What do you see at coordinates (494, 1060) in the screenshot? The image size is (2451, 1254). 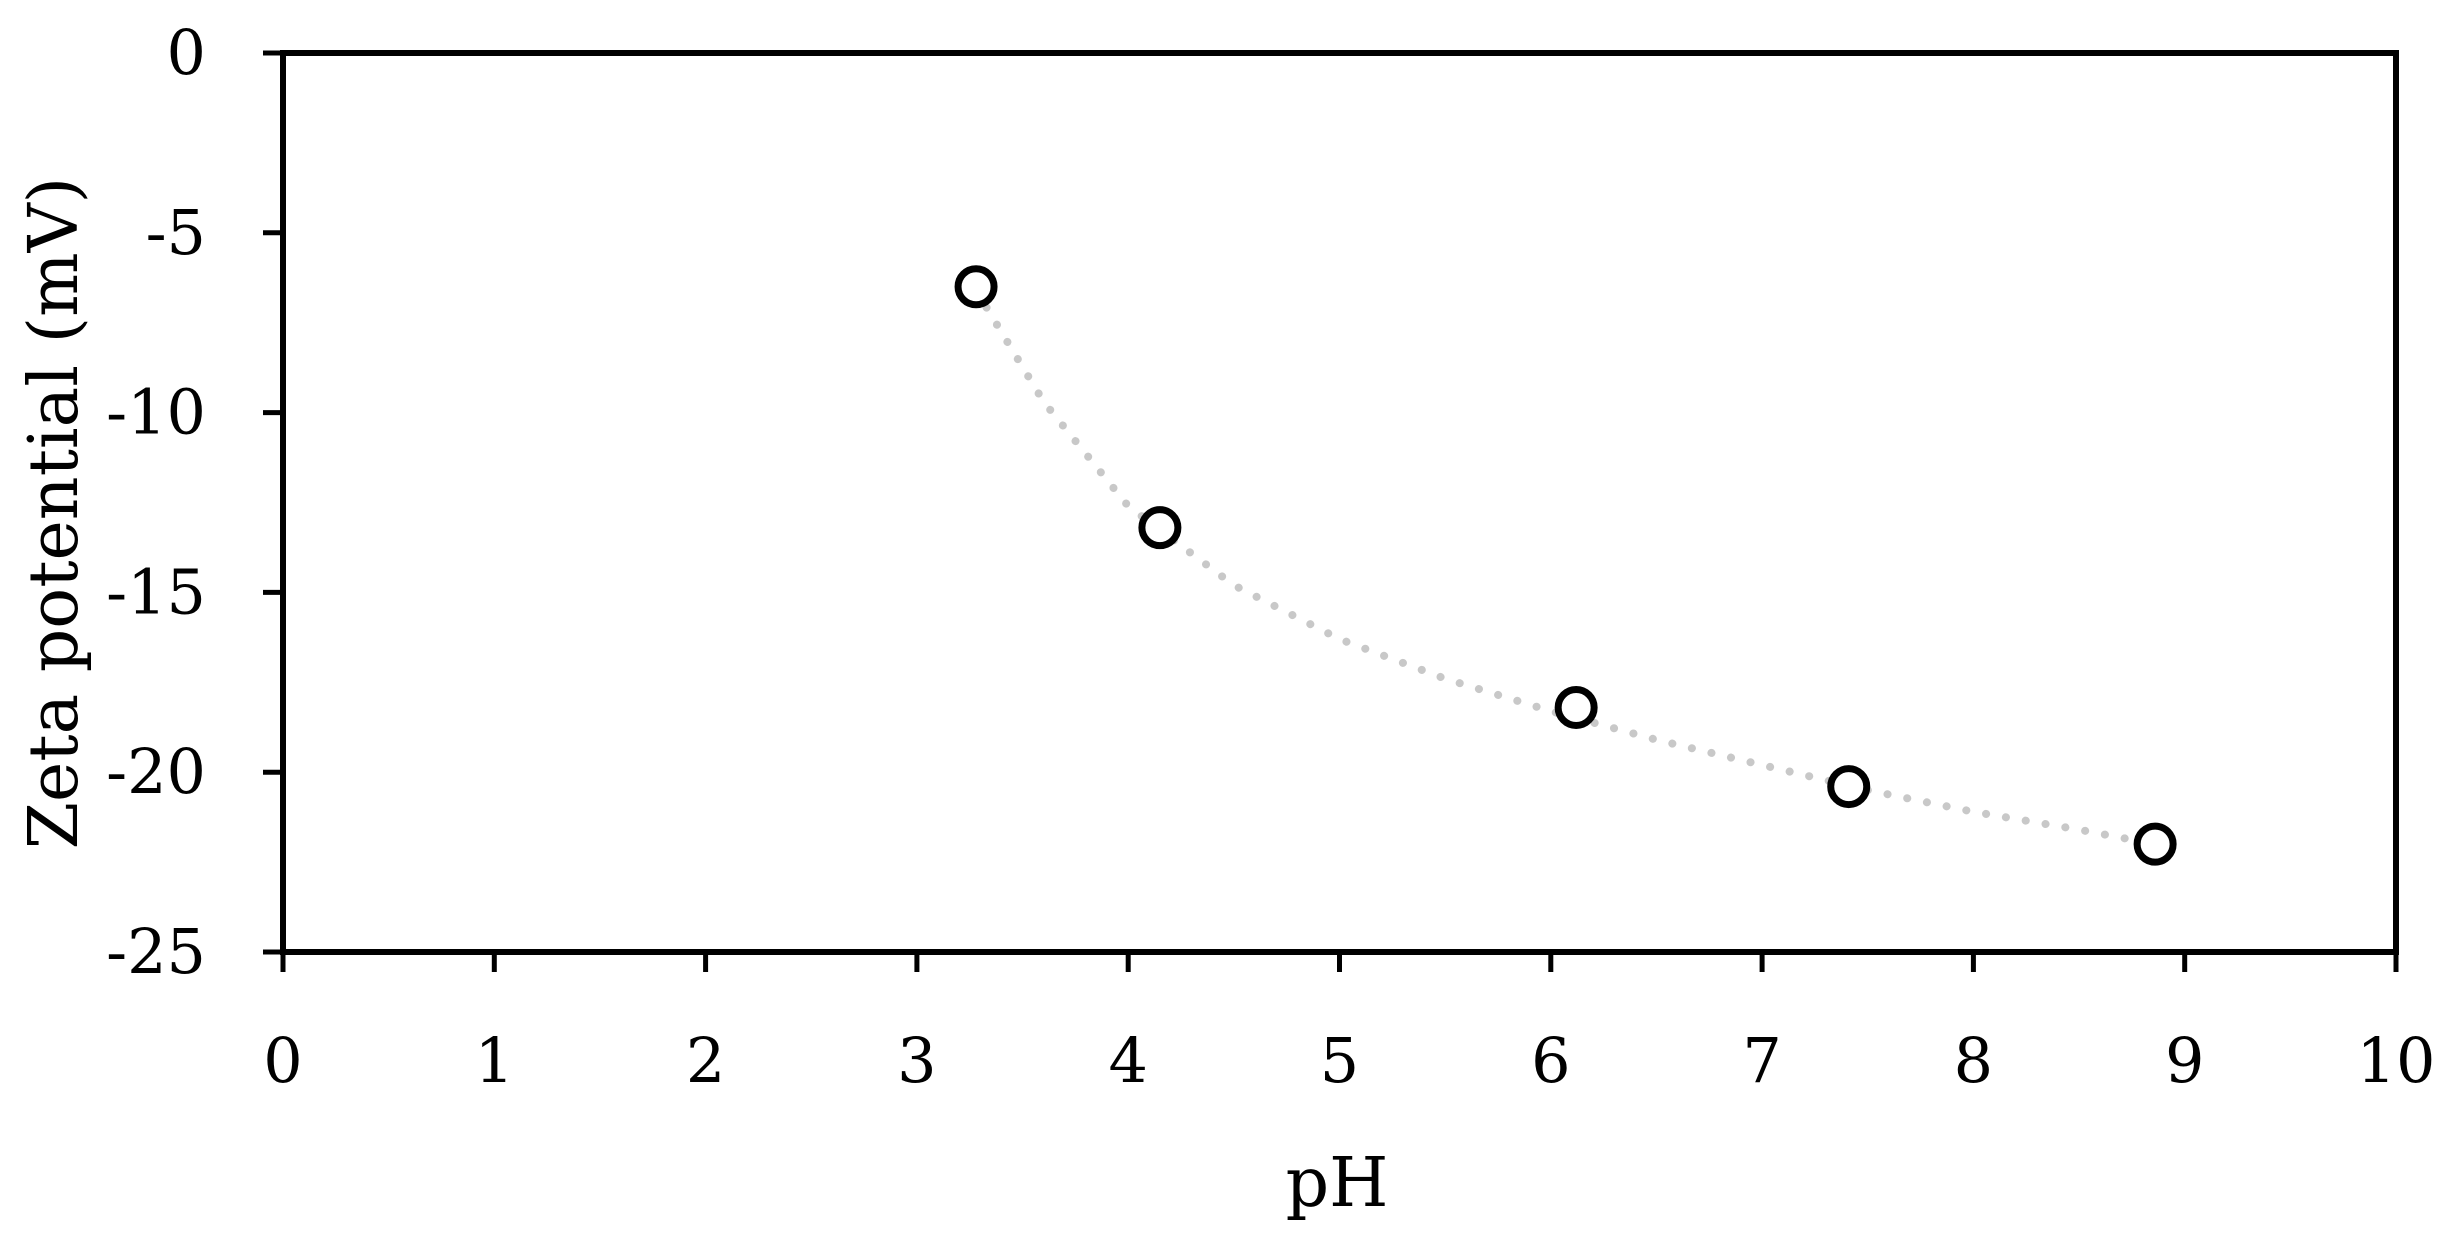 I see `x-tick-label: 1` at bounding box center [494, 1060].